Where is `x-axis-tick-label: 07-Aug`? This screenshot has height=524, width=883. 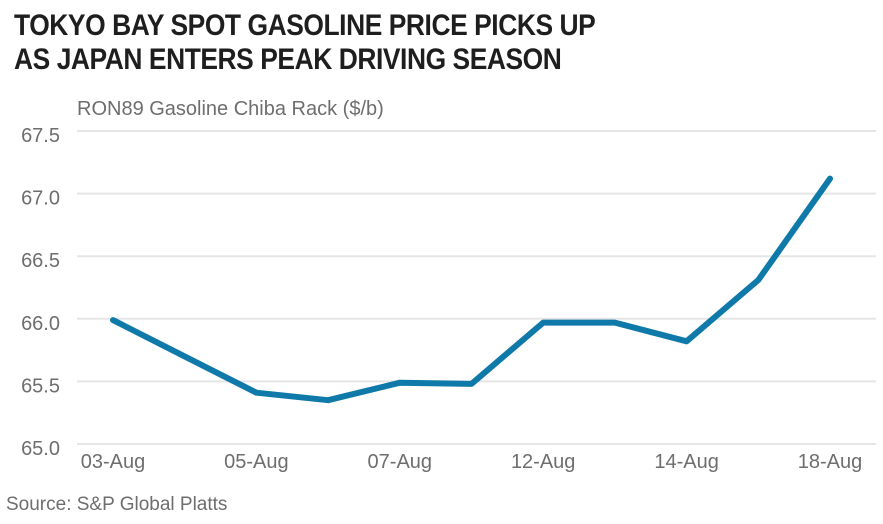 x-axis-tick-label: 07-Aug is located at coordinates (400, 462).